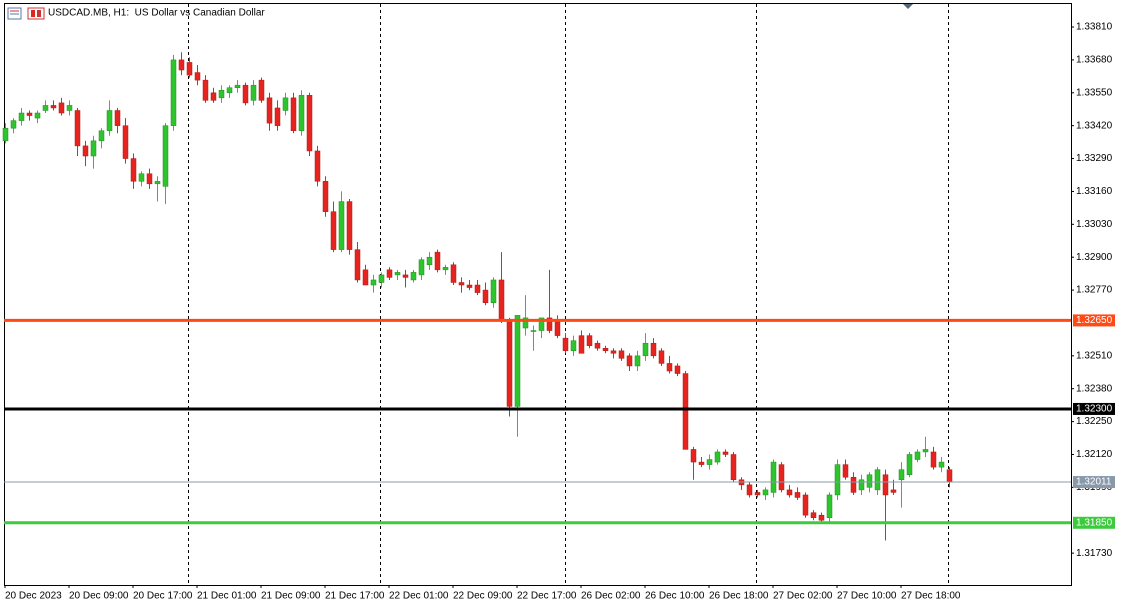 This screenshot has width=1126, height=611. I want to click on y-tick-label: 1.33290, so click(1094, 158).